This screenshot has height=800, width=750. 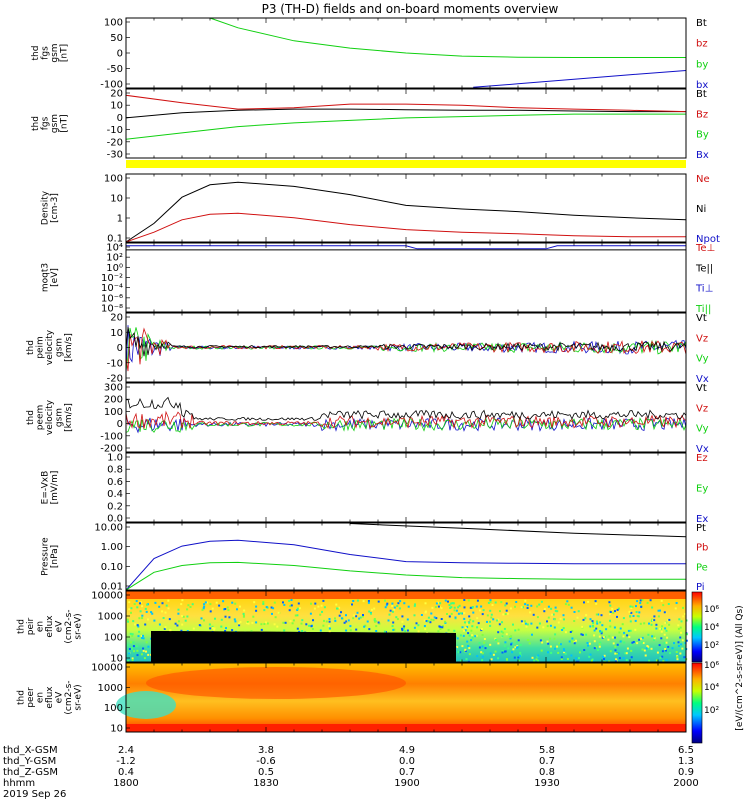 I want to click on y-axis-label: [nPa], so click(x=55, y=556).